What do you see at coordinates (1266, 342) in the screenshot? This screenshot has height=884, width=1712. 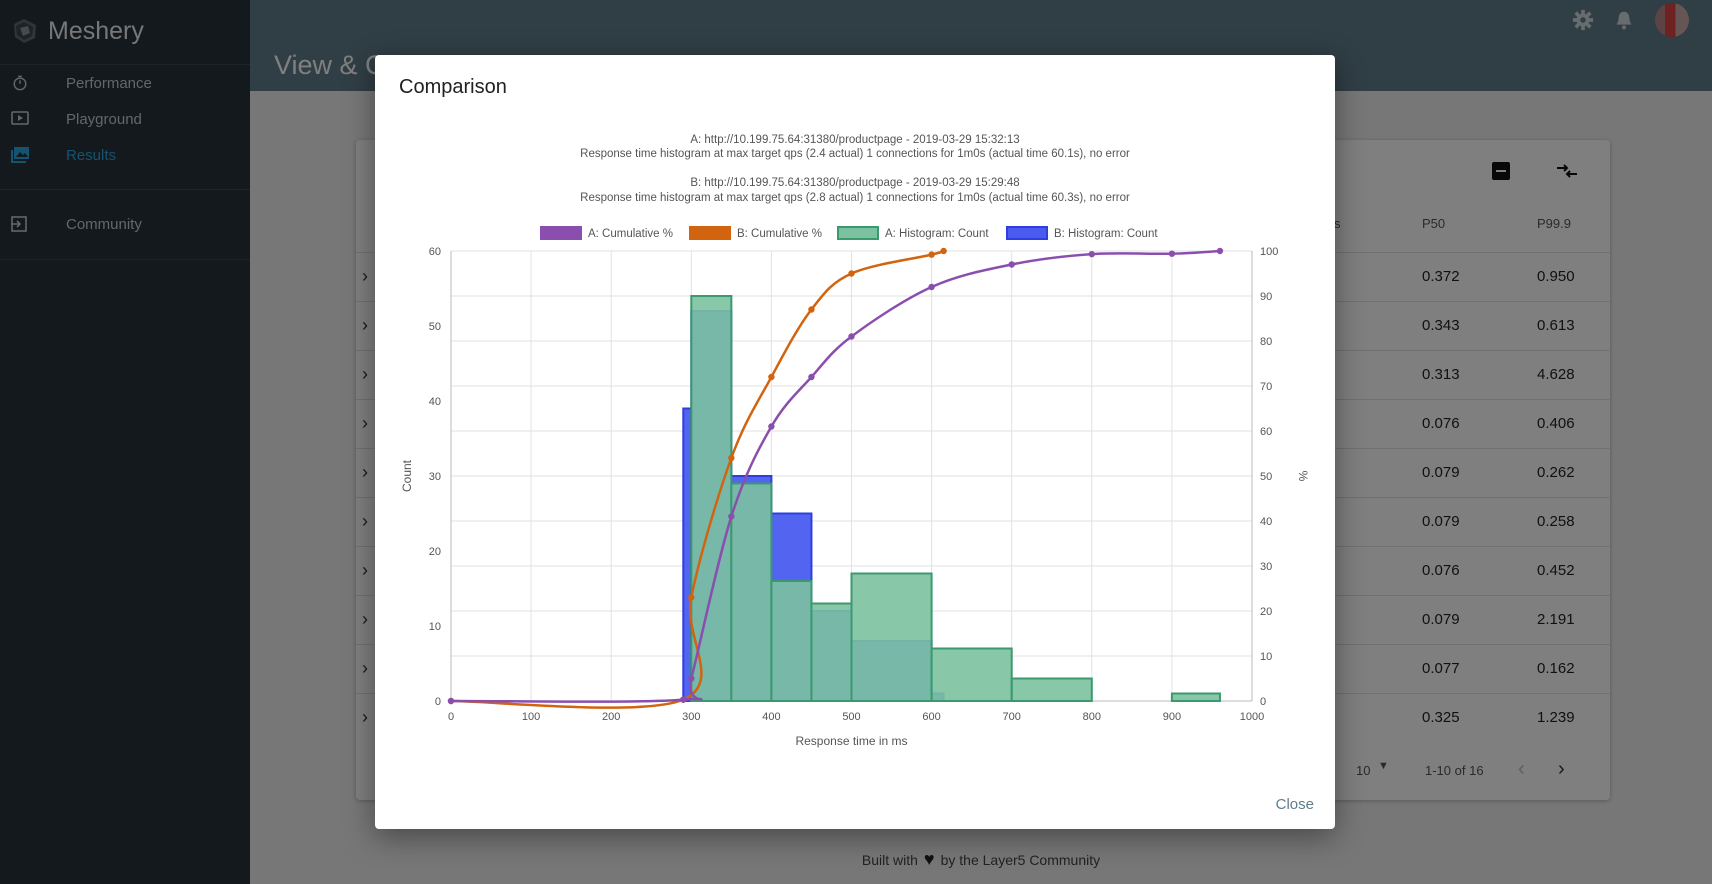 I see `y2-tick-label: 80` at bounding box center [1266, 342].